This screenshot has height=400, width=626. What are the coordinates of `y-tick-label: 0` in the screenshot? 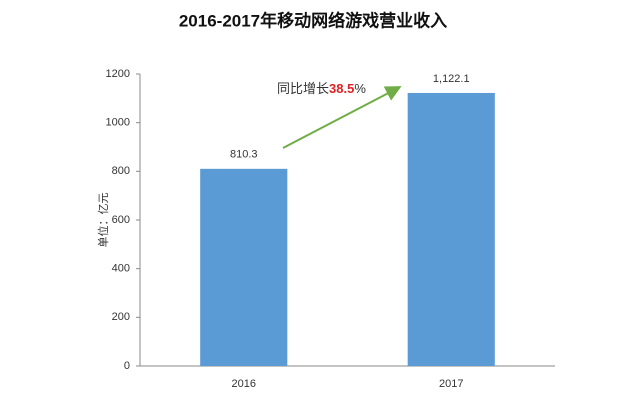 It's located at (127, 366).